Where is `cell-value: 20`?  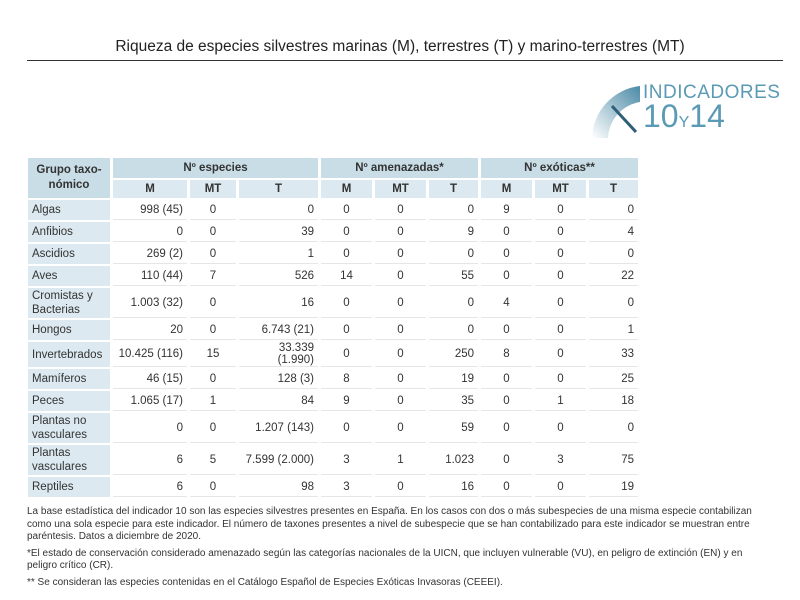 cell-value: 20 is located at coordinates (150, 330).